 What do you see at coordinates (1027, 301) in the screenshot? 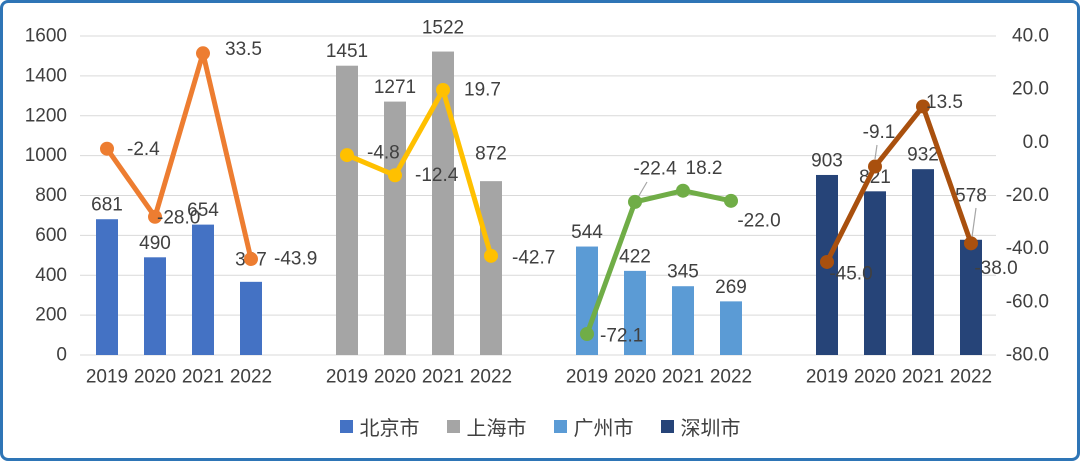
I see `right-axis-tick: -60.0` at bounding box center [1027, 301].